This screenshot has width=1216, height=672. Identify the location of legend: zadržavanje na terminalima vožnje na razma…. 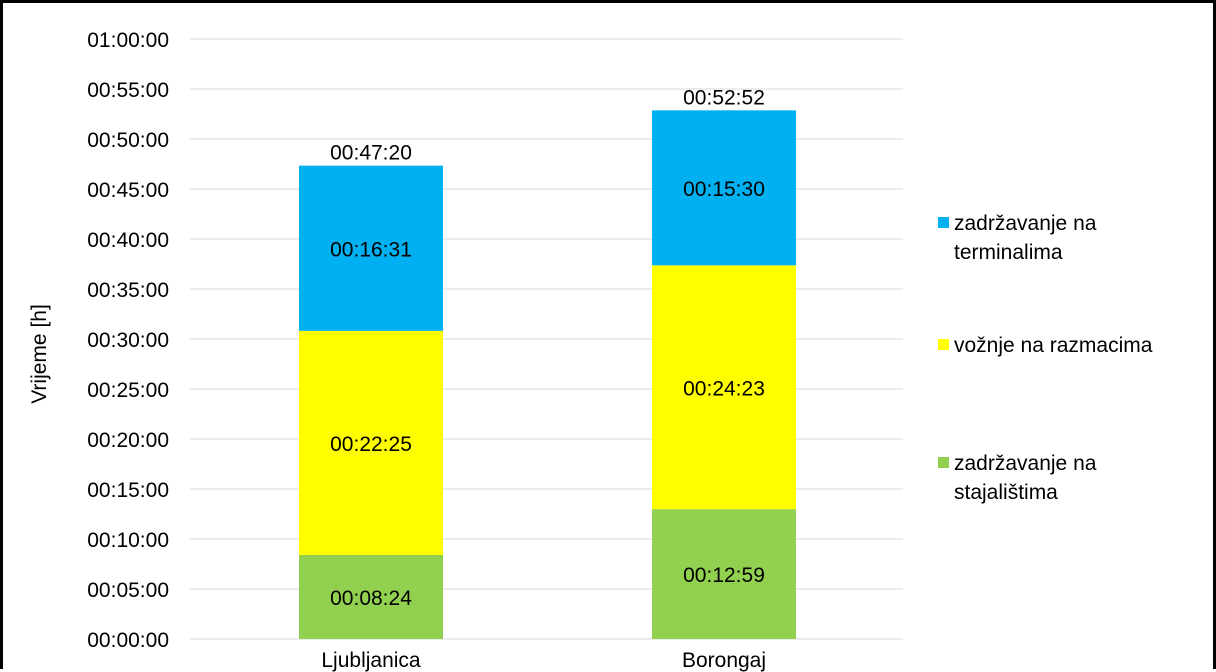
(1045, 358).